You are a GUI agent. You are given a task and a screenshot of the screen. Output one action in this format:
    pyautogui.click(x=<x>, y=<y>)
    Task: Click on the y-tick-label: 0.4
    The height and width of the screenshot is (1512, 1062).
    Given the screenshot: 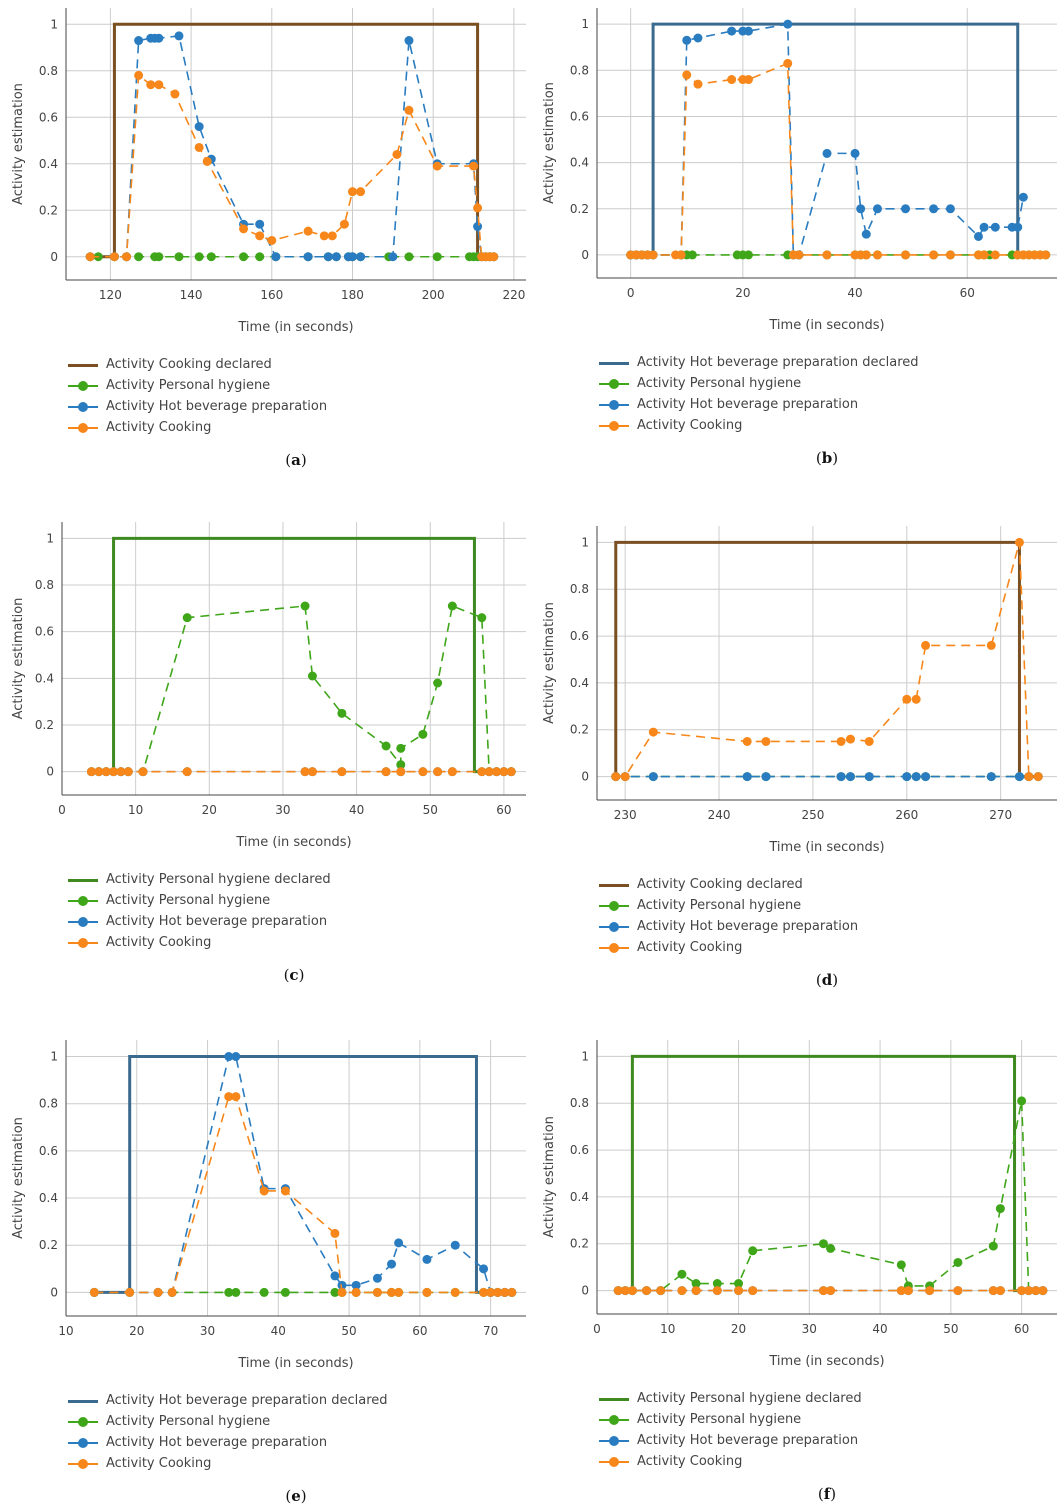 What is the action you would take?
    pyautogui.click(x=44, y=678)
    